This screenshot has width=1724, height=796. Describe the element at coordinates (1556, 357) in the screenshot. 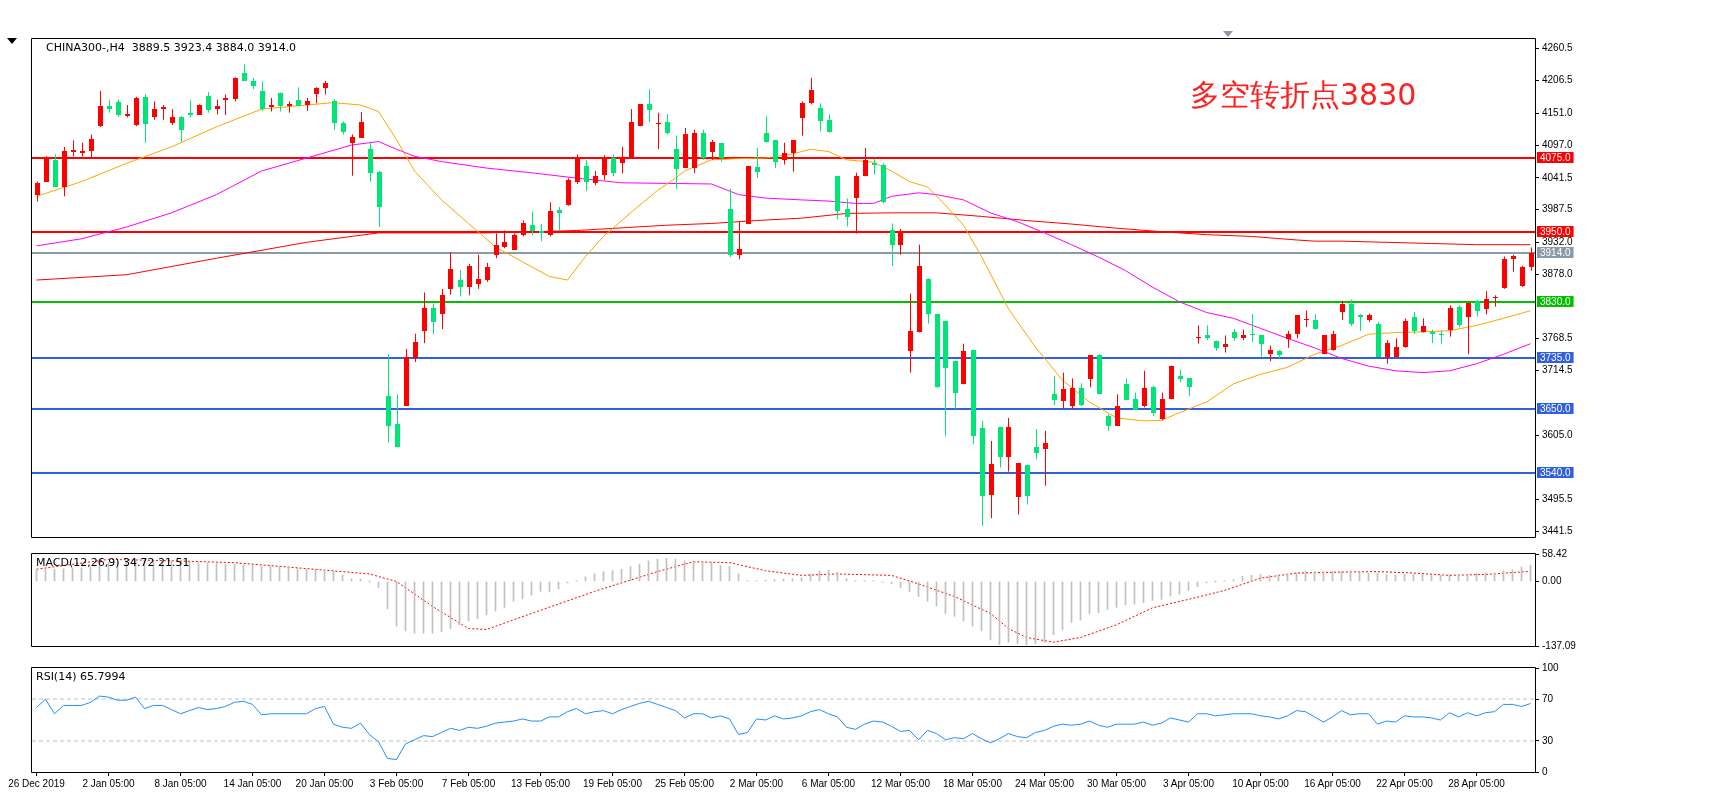

I see `ref-line-label: 3735.0` at that location.